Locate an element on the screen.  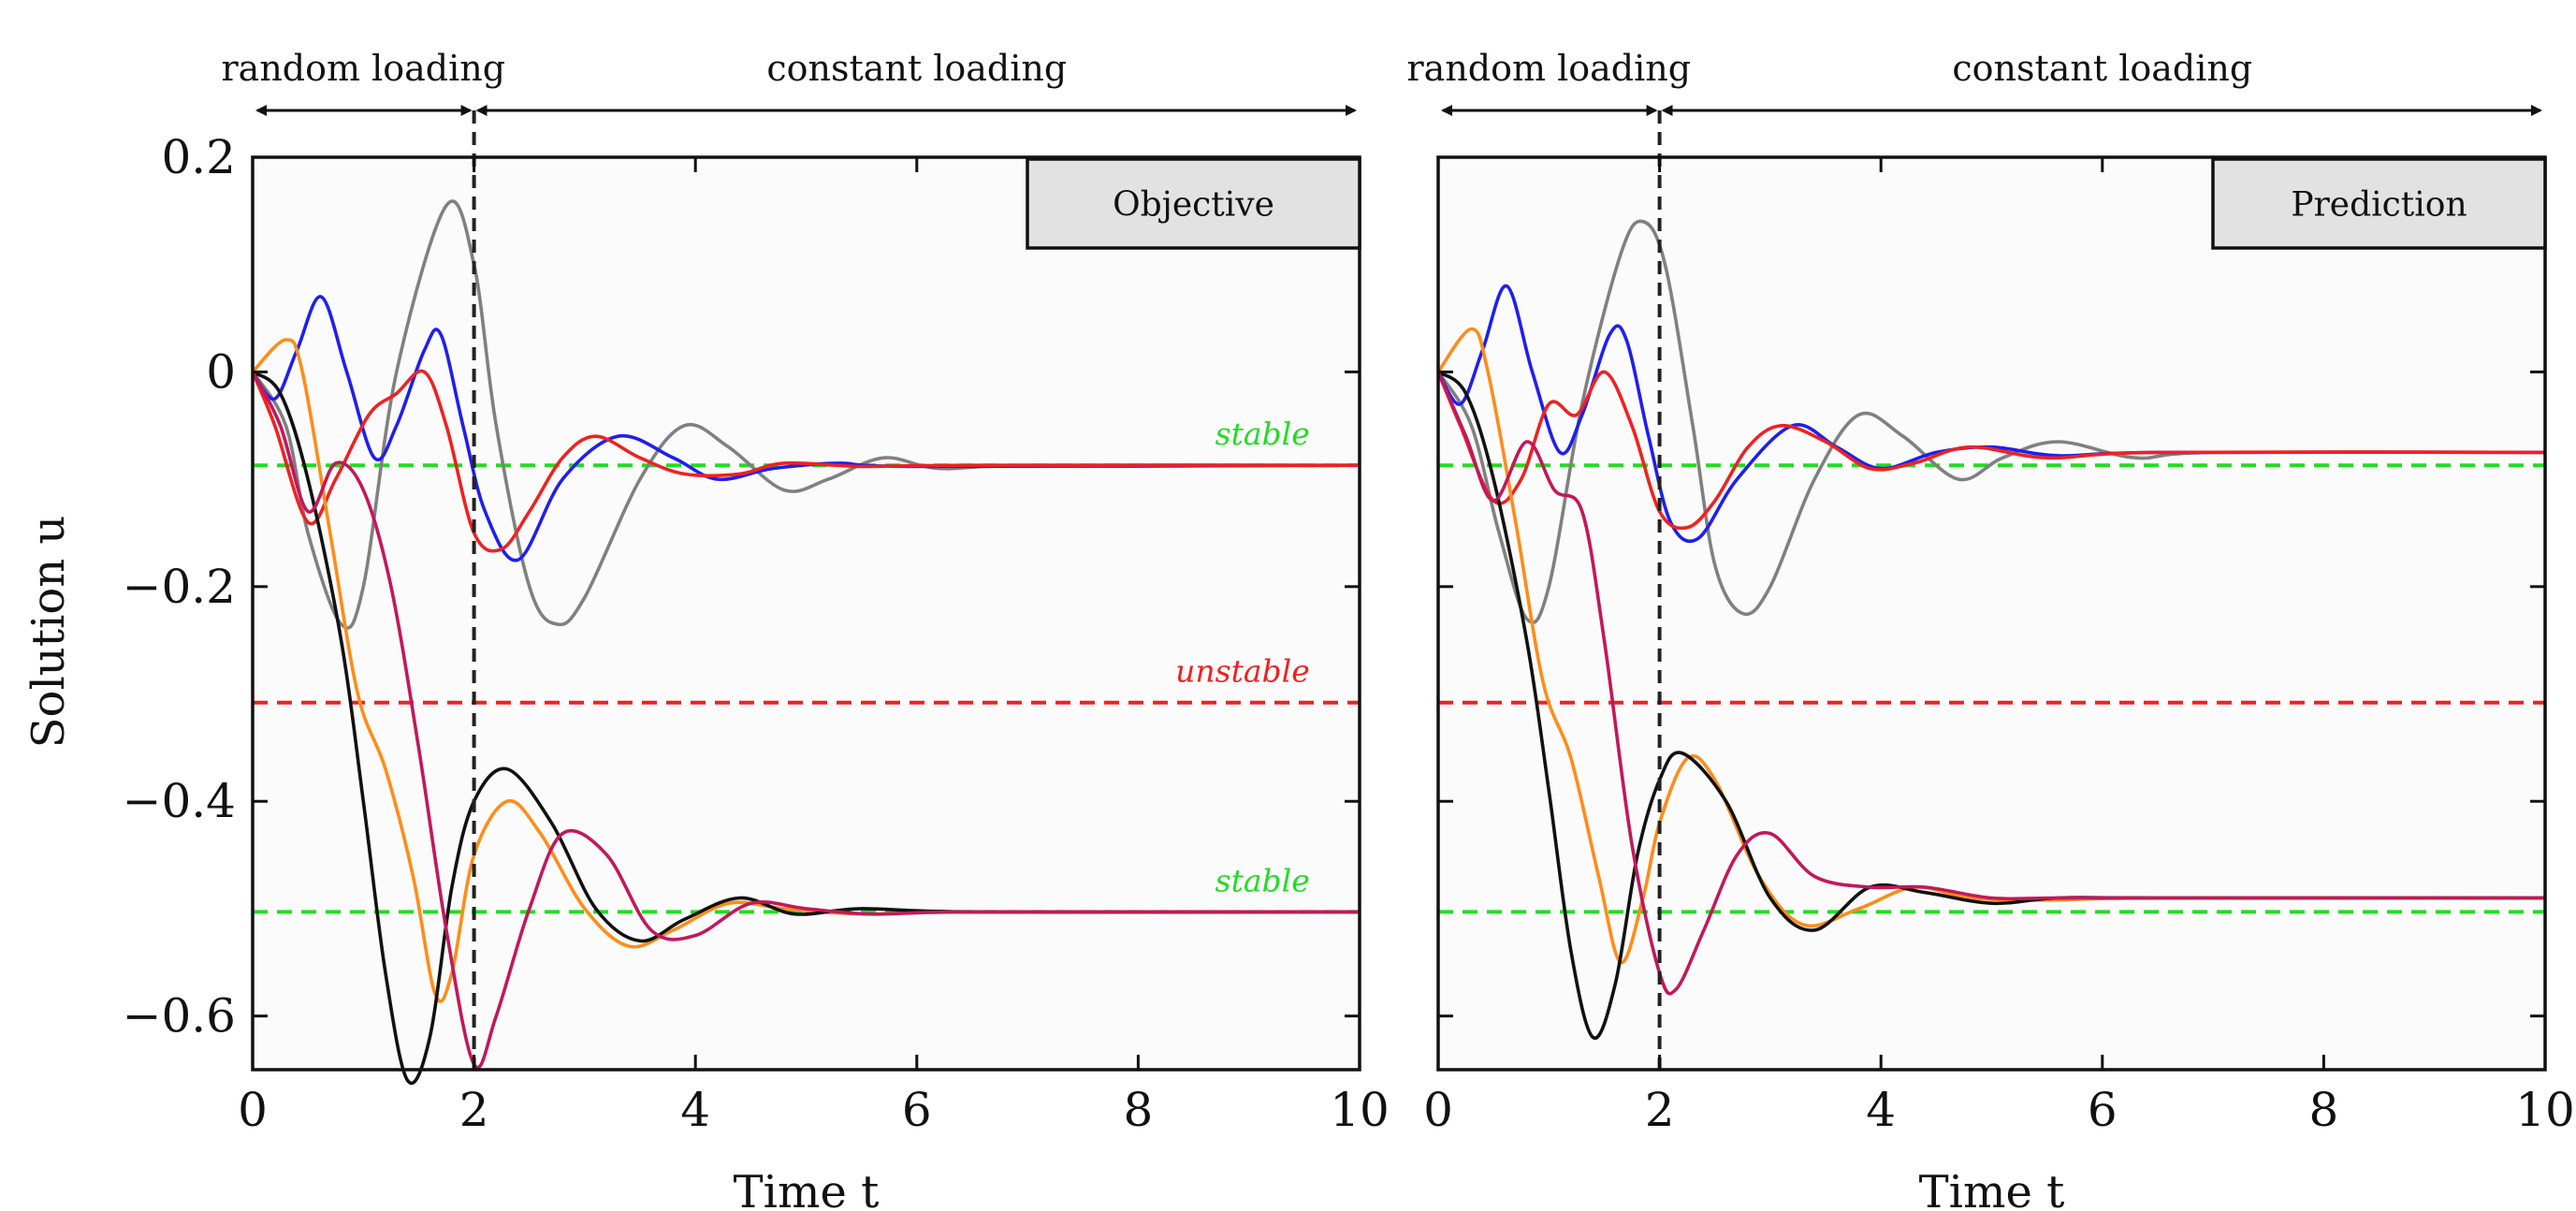
y-tick-label: −0.6 is located at coordinates (179, 1016).